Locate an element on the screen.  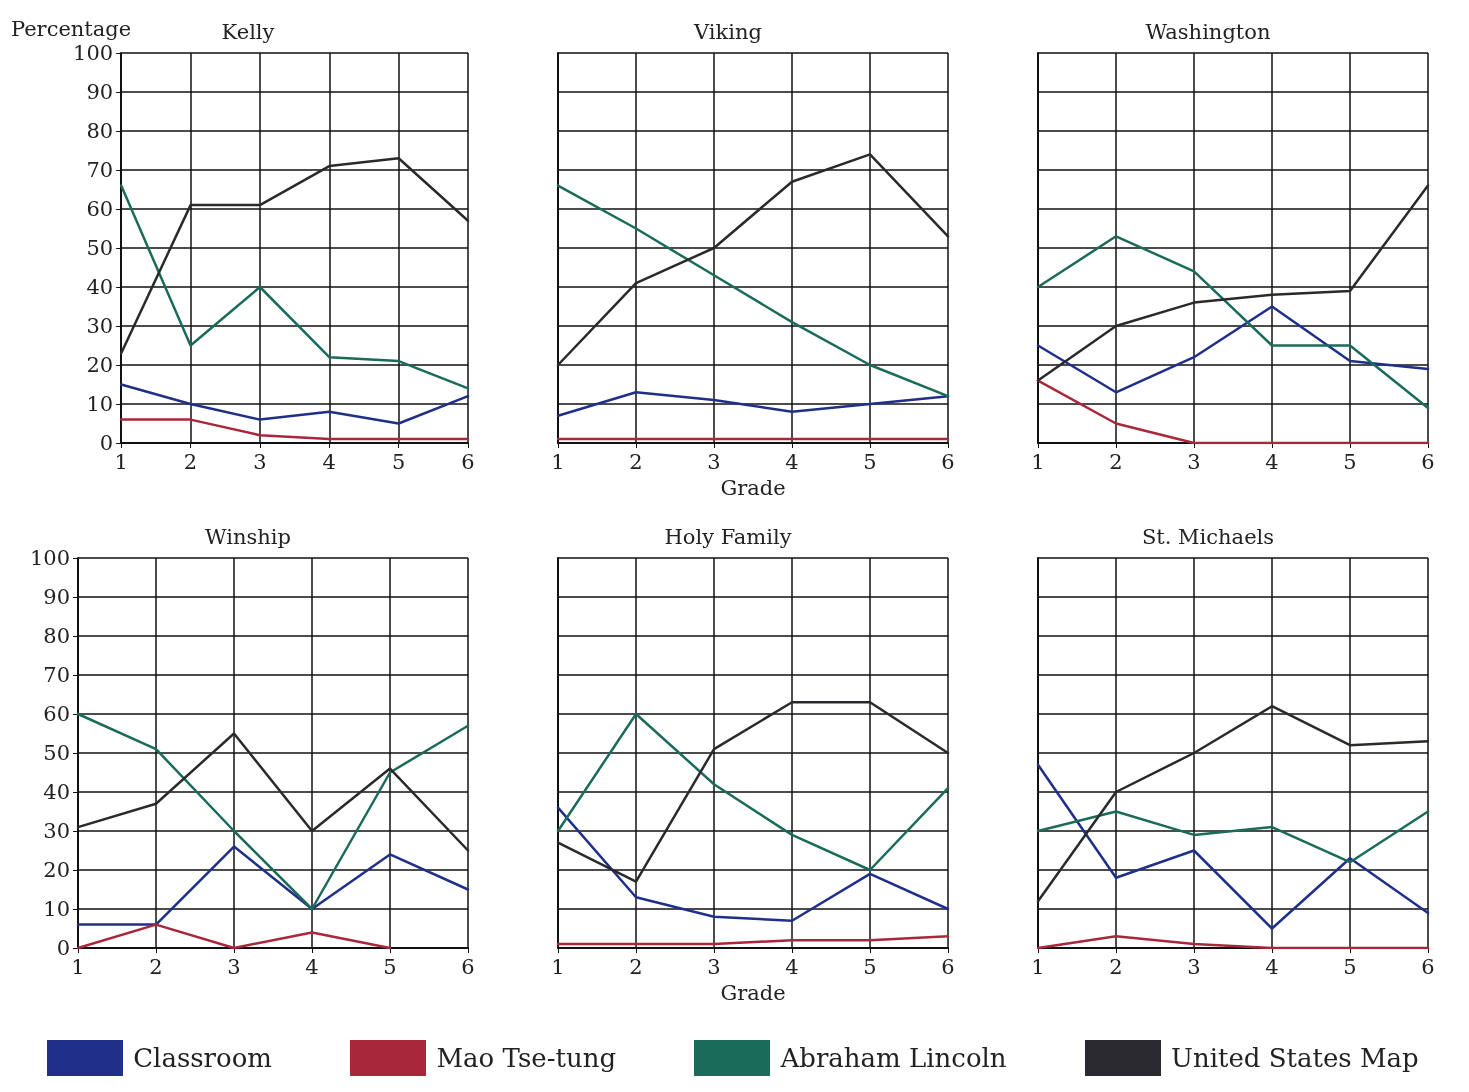
chart-title: Winship is located at coordinates (248, 536).